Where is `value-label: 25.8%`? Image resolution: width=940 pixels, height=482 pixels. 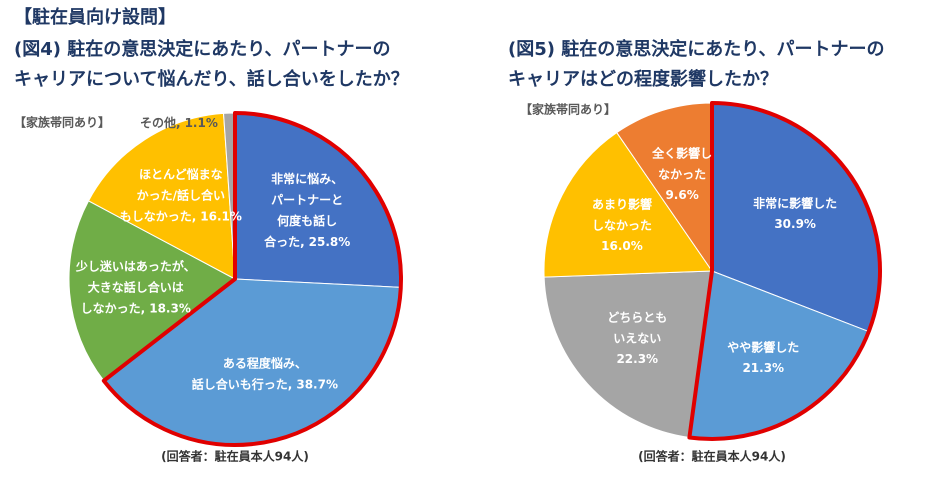
value-label: 25.8% is located at coordinates (330, 241).